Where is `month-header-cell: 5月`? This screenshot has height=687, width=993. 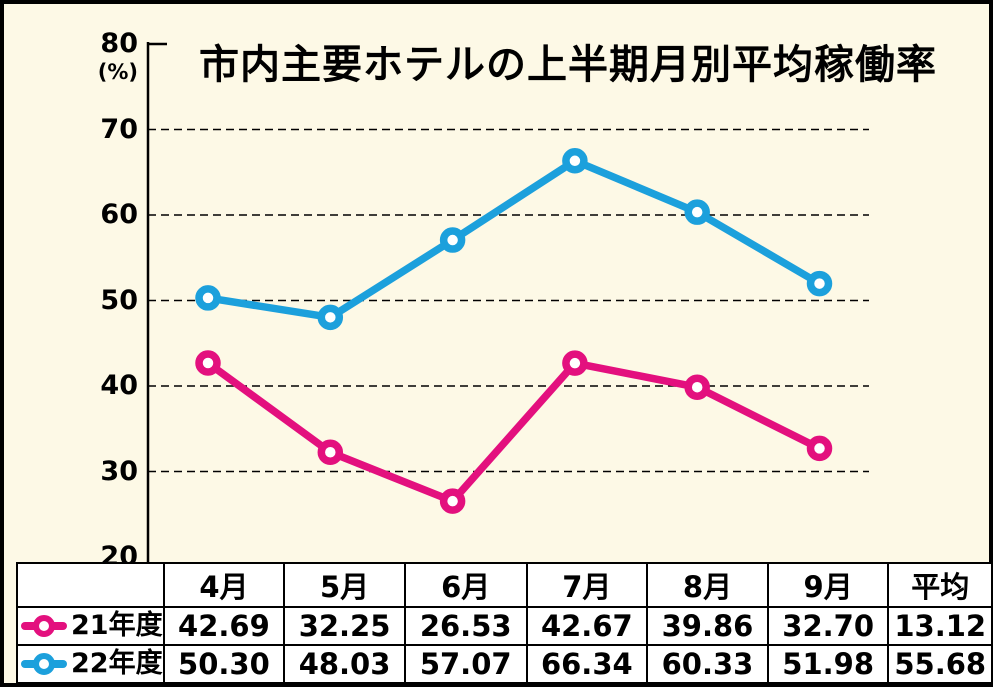 month-header-cell: 5月 is located at coordinates (344, 585).